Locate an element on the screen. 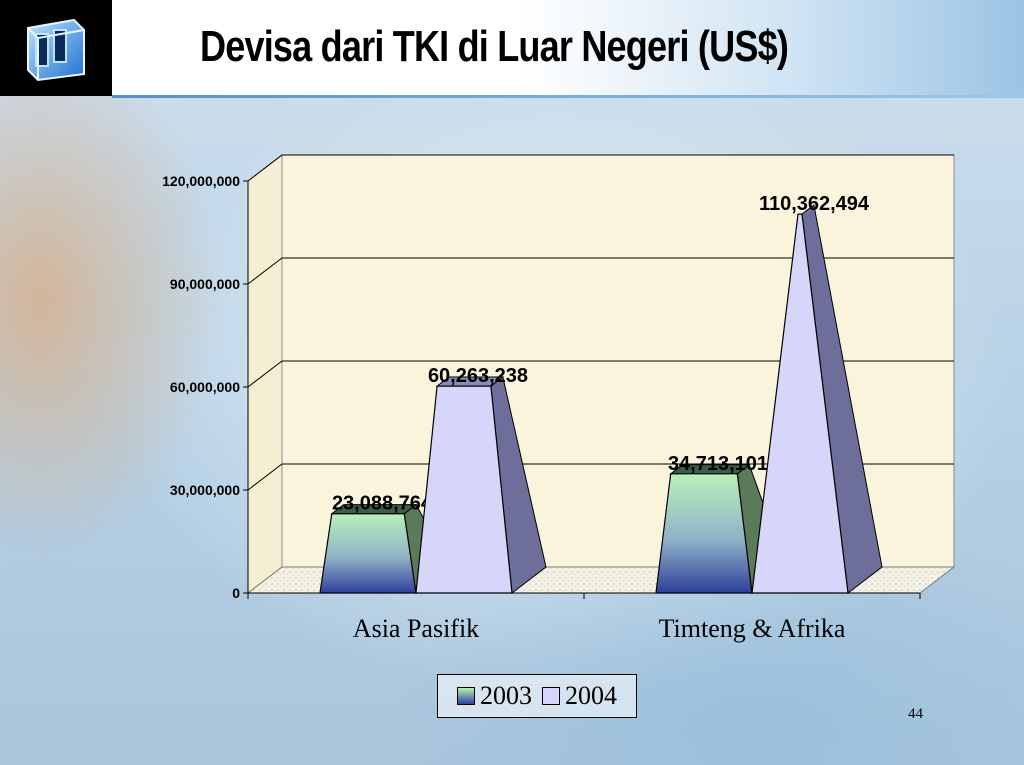 The height and width of the screenshot is (765, 1024). y-tick-label: 60,000,000 is located at coordinates (205, 387).